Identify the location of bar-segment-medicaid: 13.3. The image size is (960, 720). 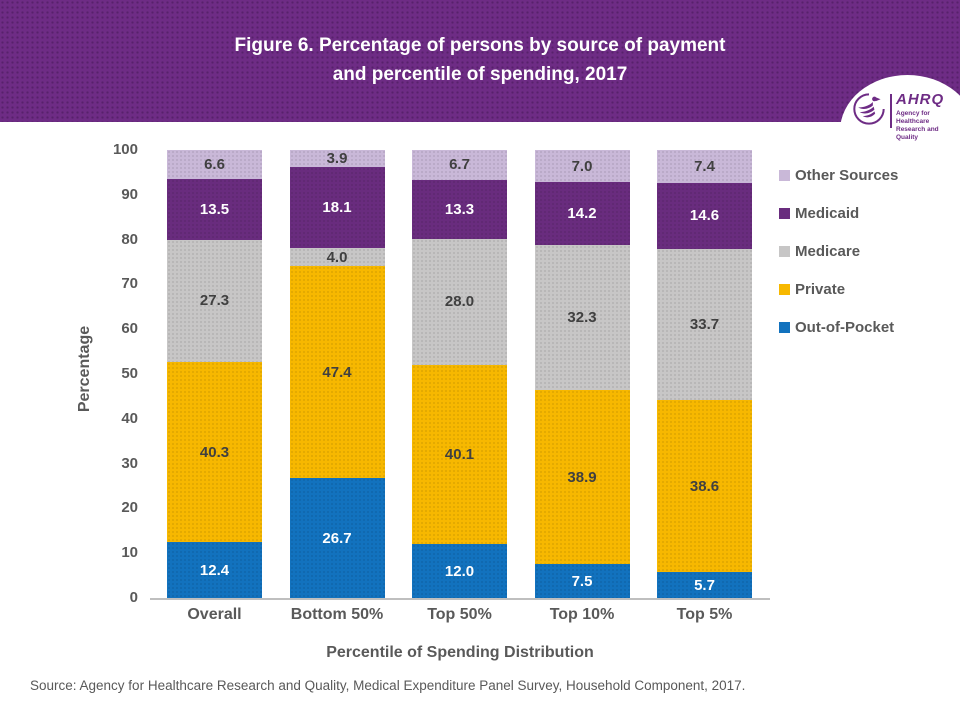
(459, 209).